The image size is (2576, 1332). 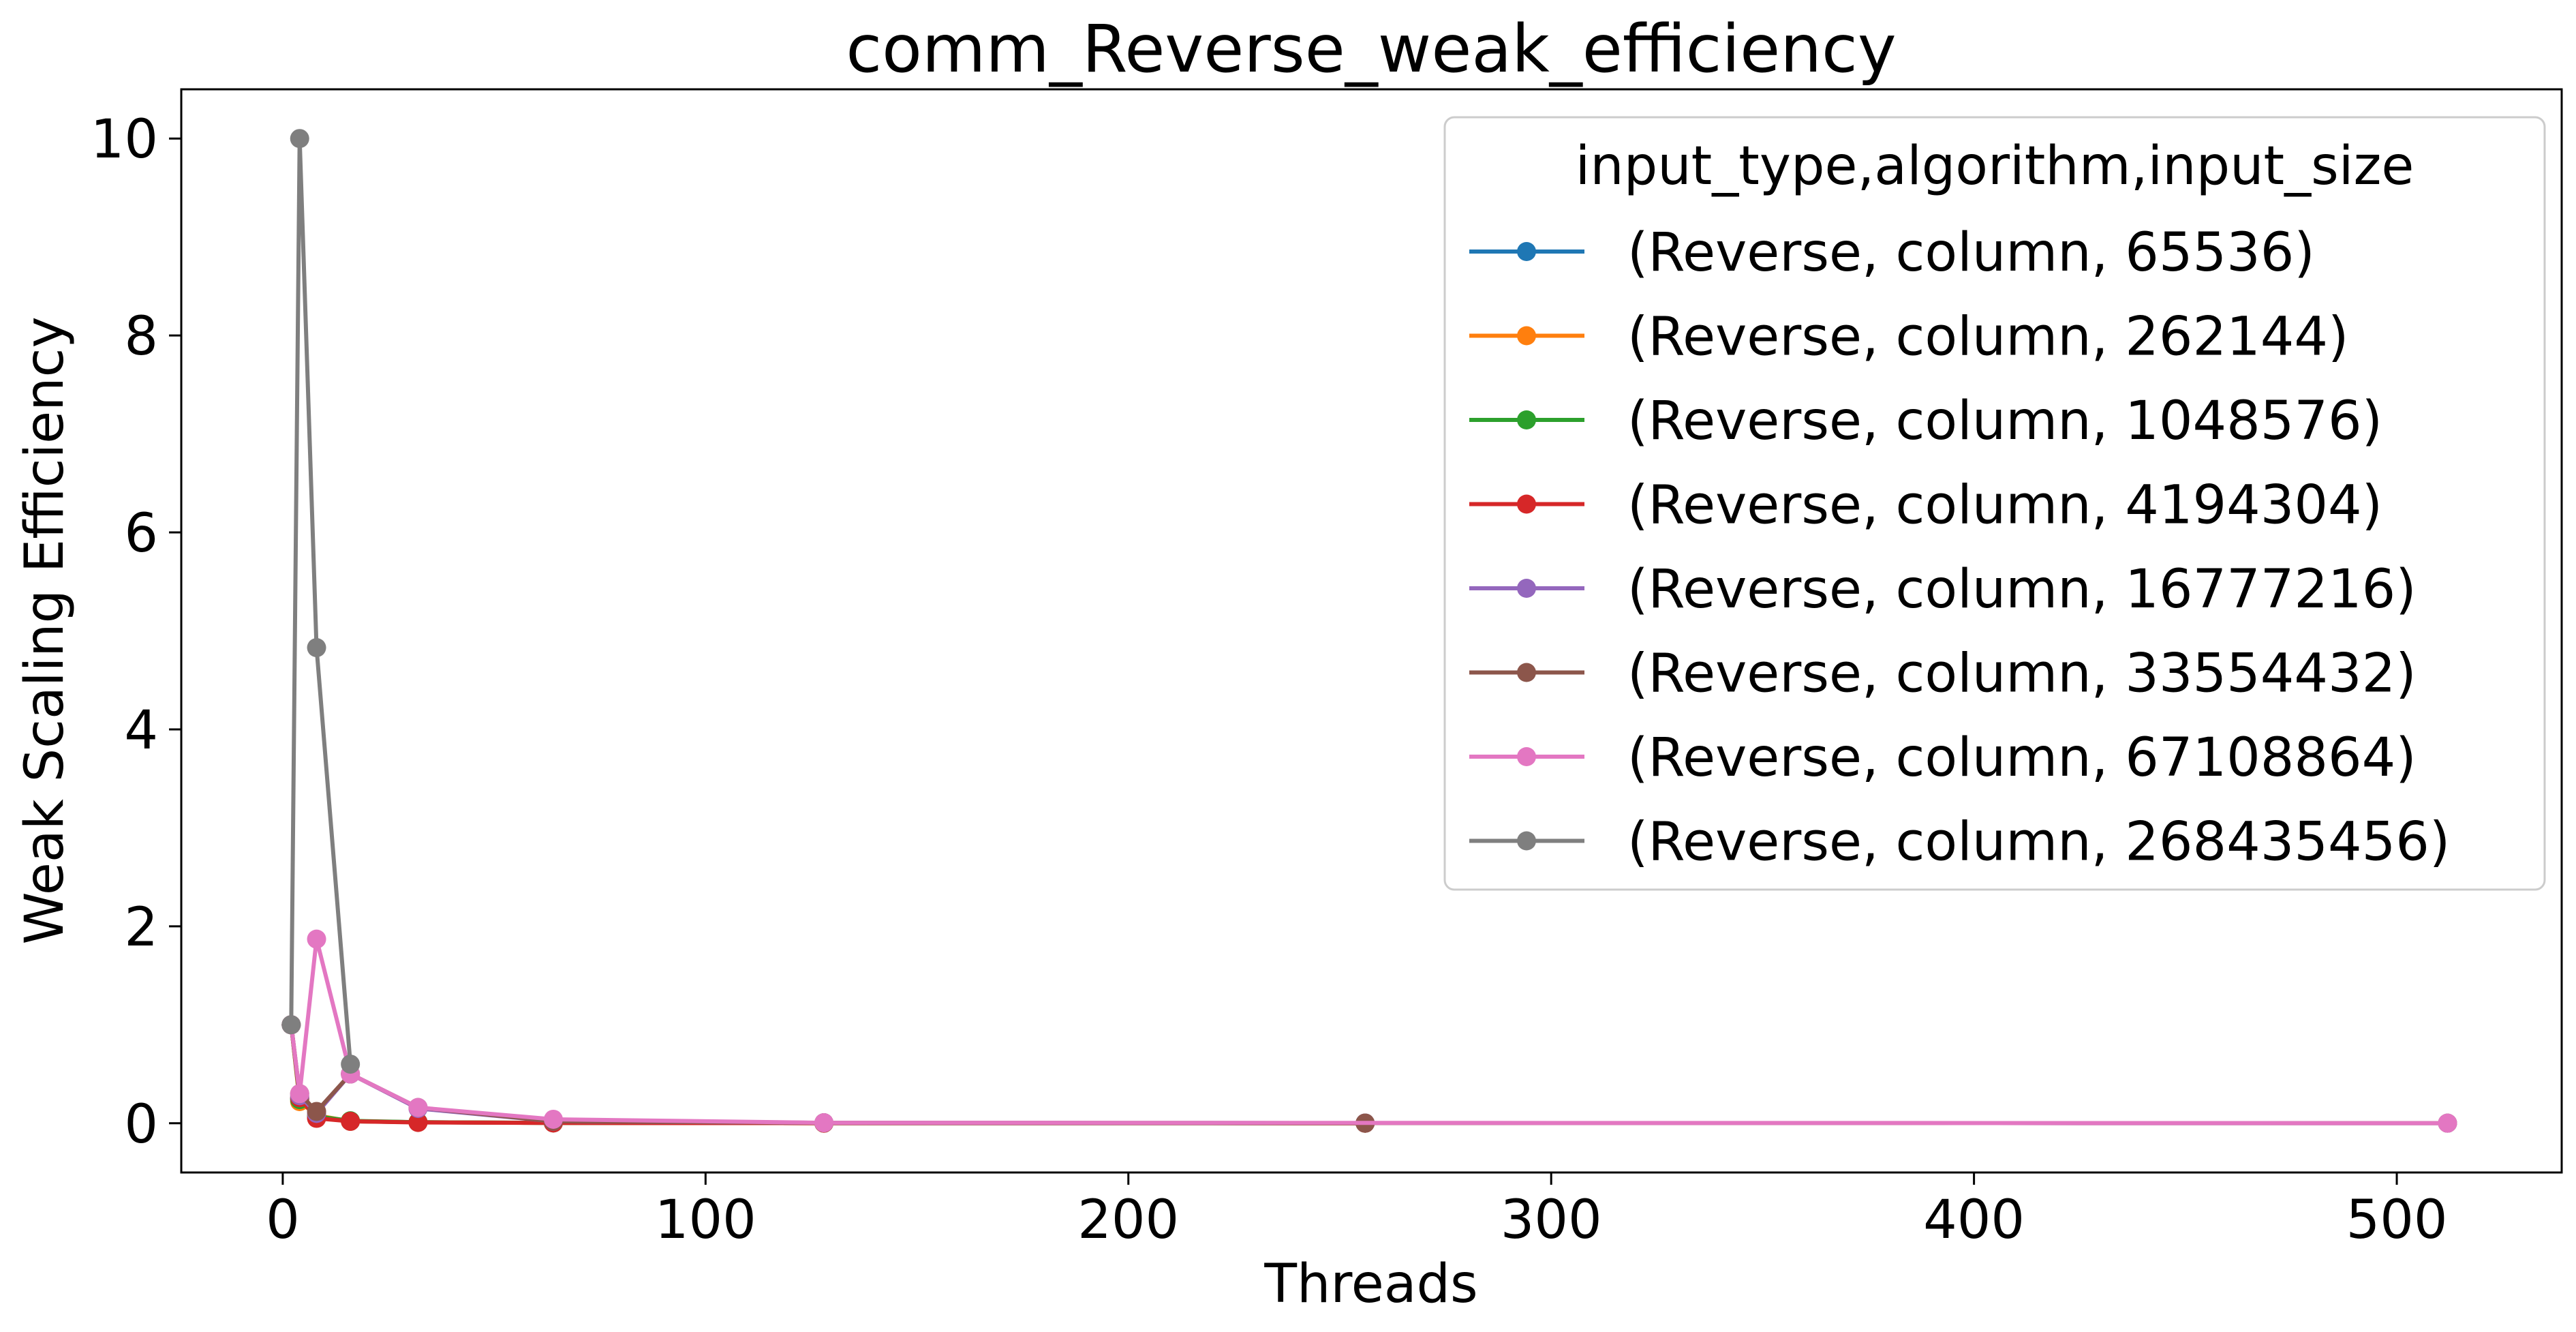 What do you see at coordinates (705, 1220) in the screenshot?
I see `x-tick-label: 100` at bounding box center [705, 1220].